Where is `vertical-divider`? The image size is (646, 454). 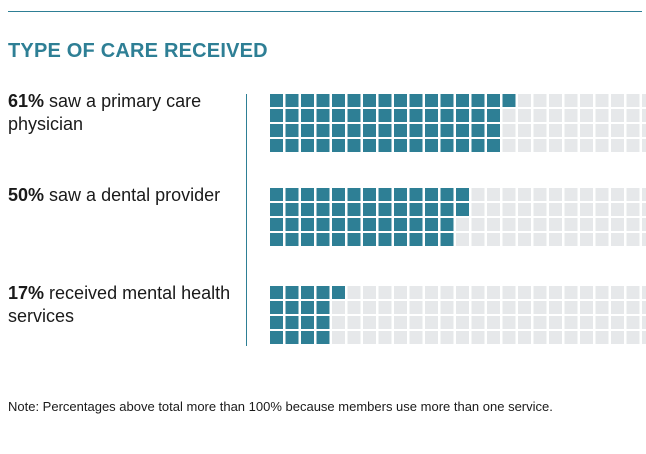 vertical-divider is located at coordinates (246, 220).